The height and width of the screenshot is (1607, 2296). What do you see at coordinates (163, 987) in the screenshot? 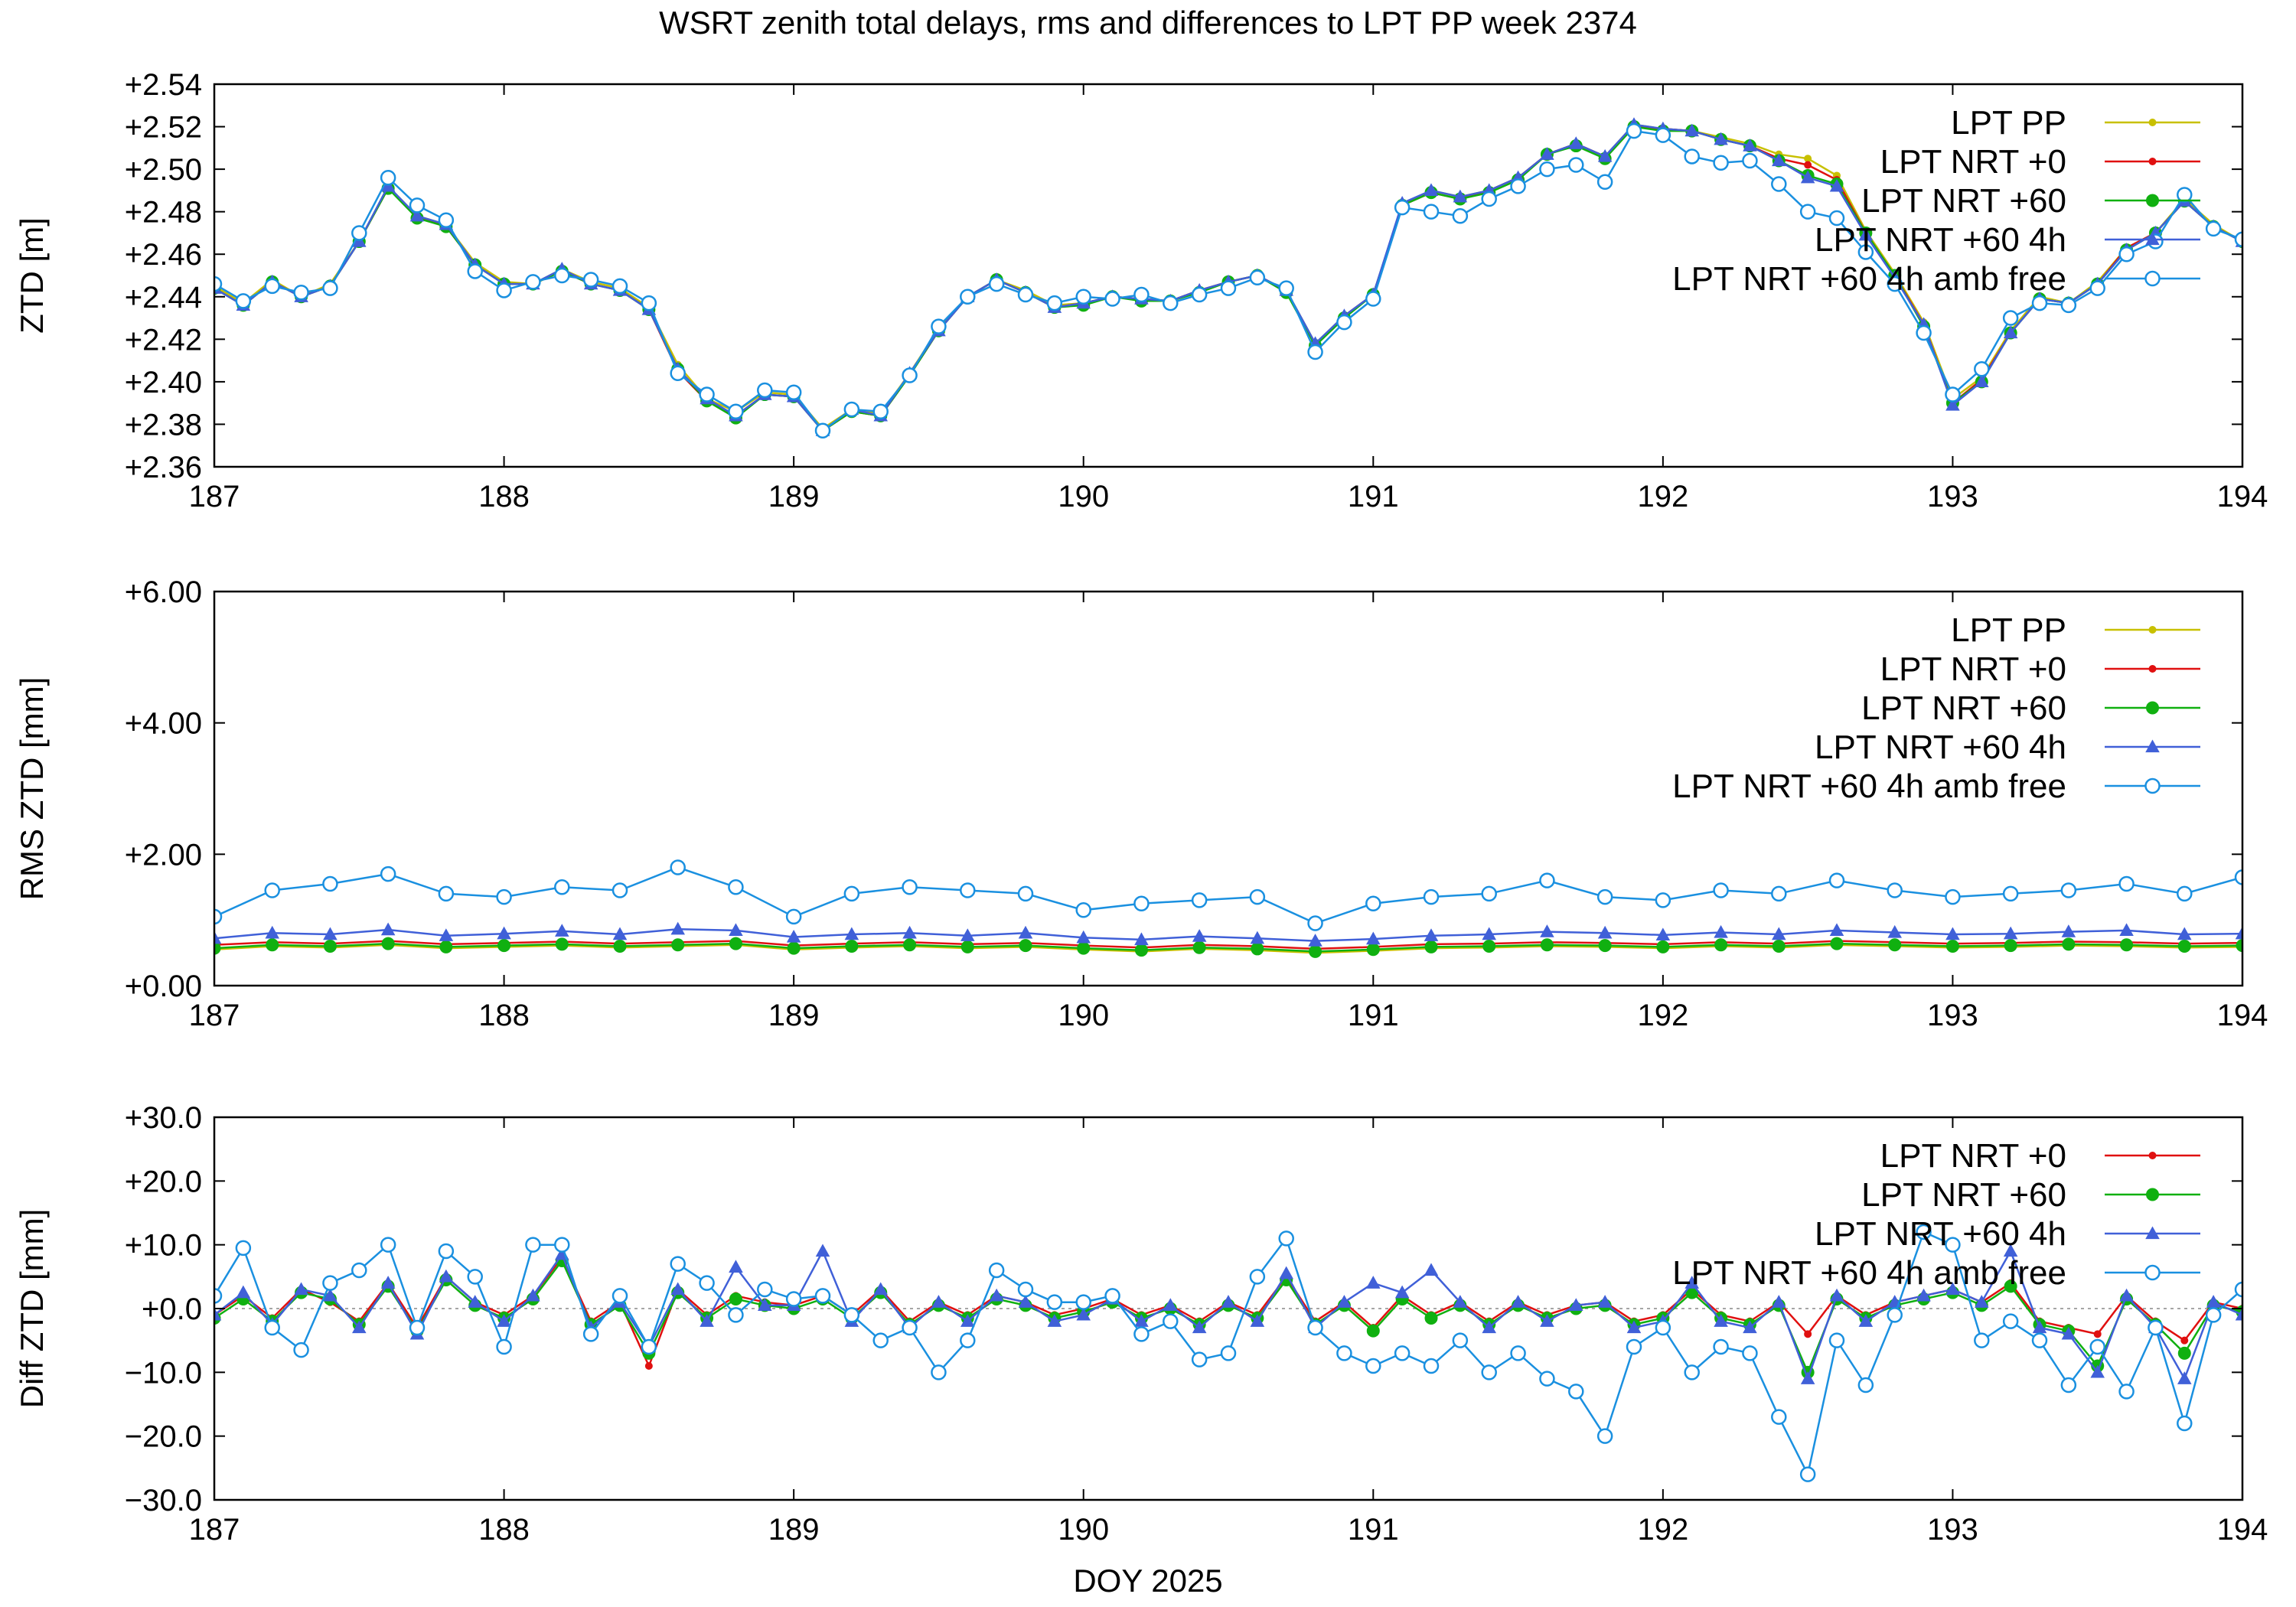
I see `y-tick-label: +0.00` at bounding box center [163, 987].